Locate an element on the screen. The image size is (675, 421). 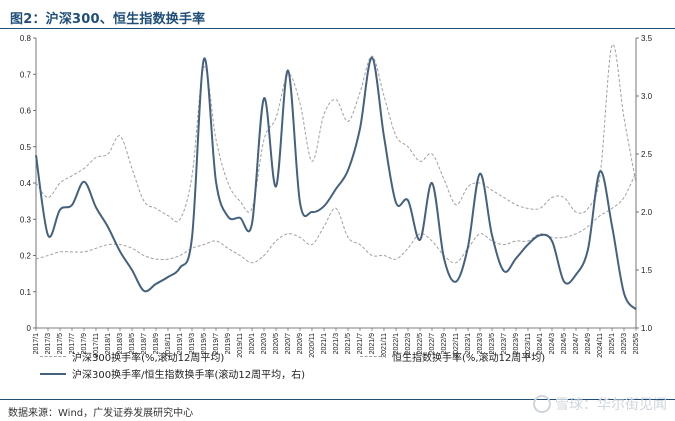
x-tick-label: 2019/3 is located at coordinates (192, 344).